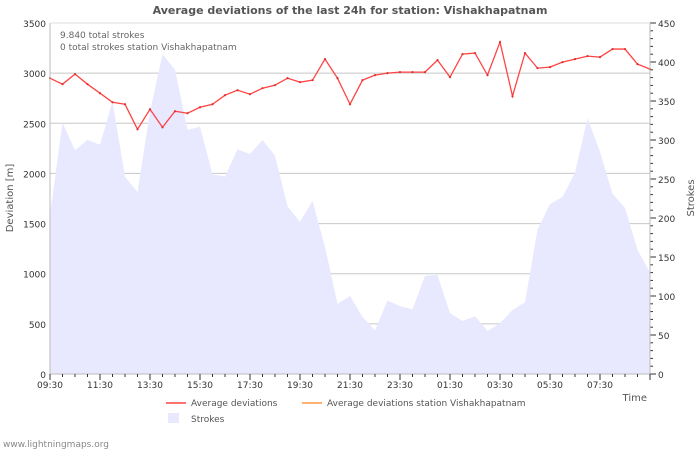 This screenshot has height=450, width=700. Describe the element at coordinates (634, 398) in the screenshot. I see `x-axis-label: Time` at that location.